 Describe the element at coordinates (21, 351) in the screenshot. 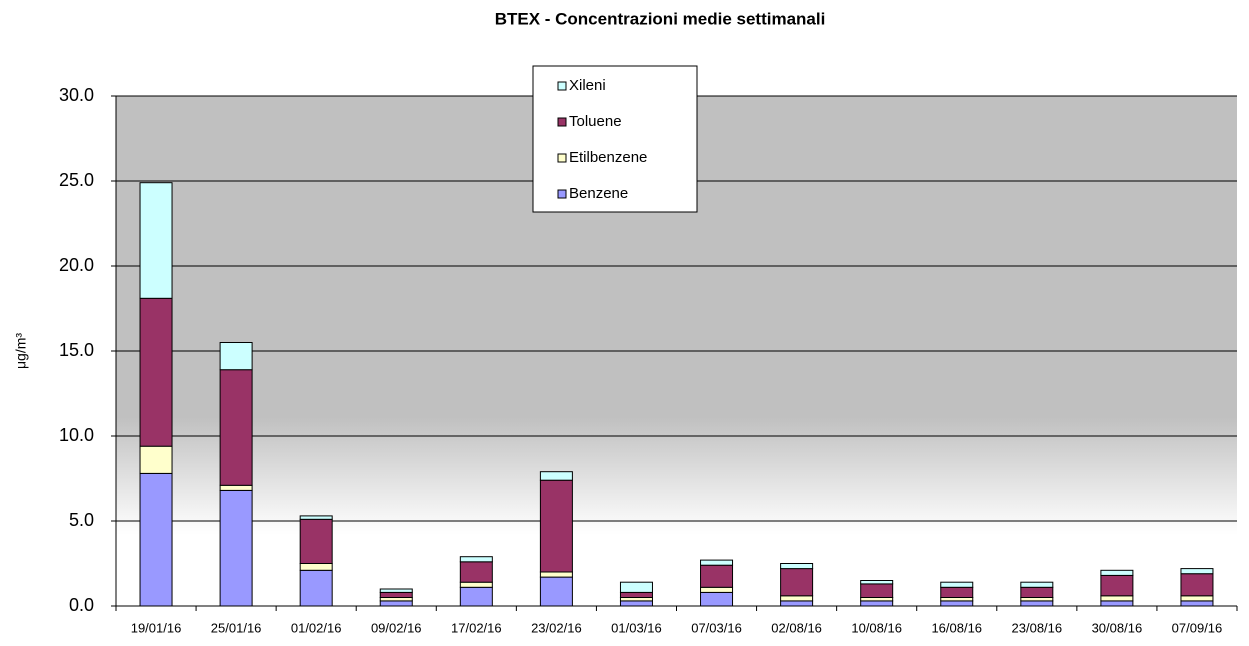

I see `y-axis-label: μg/m³` at that location.